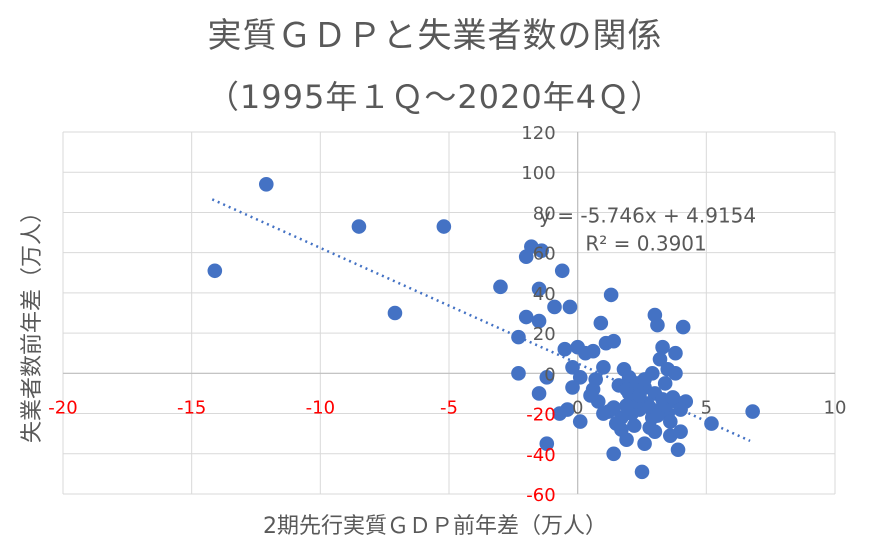 The width and height of the screenshot is (870, 560). I want to click on x-tick-label: -20, so click(62, 407).